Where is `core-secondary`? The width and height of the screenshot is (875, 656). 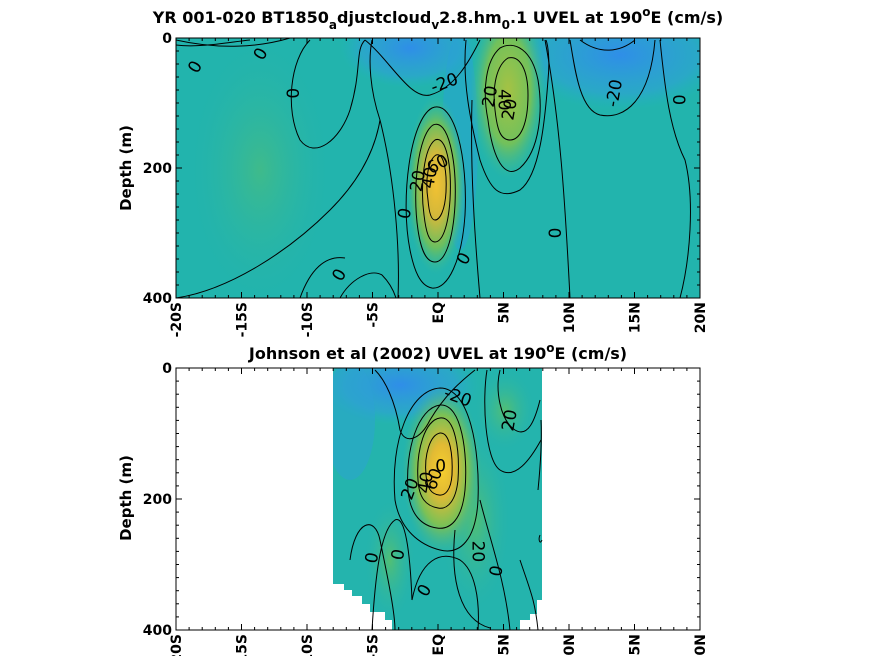
core-secondary is located at coordinates (508, 109).